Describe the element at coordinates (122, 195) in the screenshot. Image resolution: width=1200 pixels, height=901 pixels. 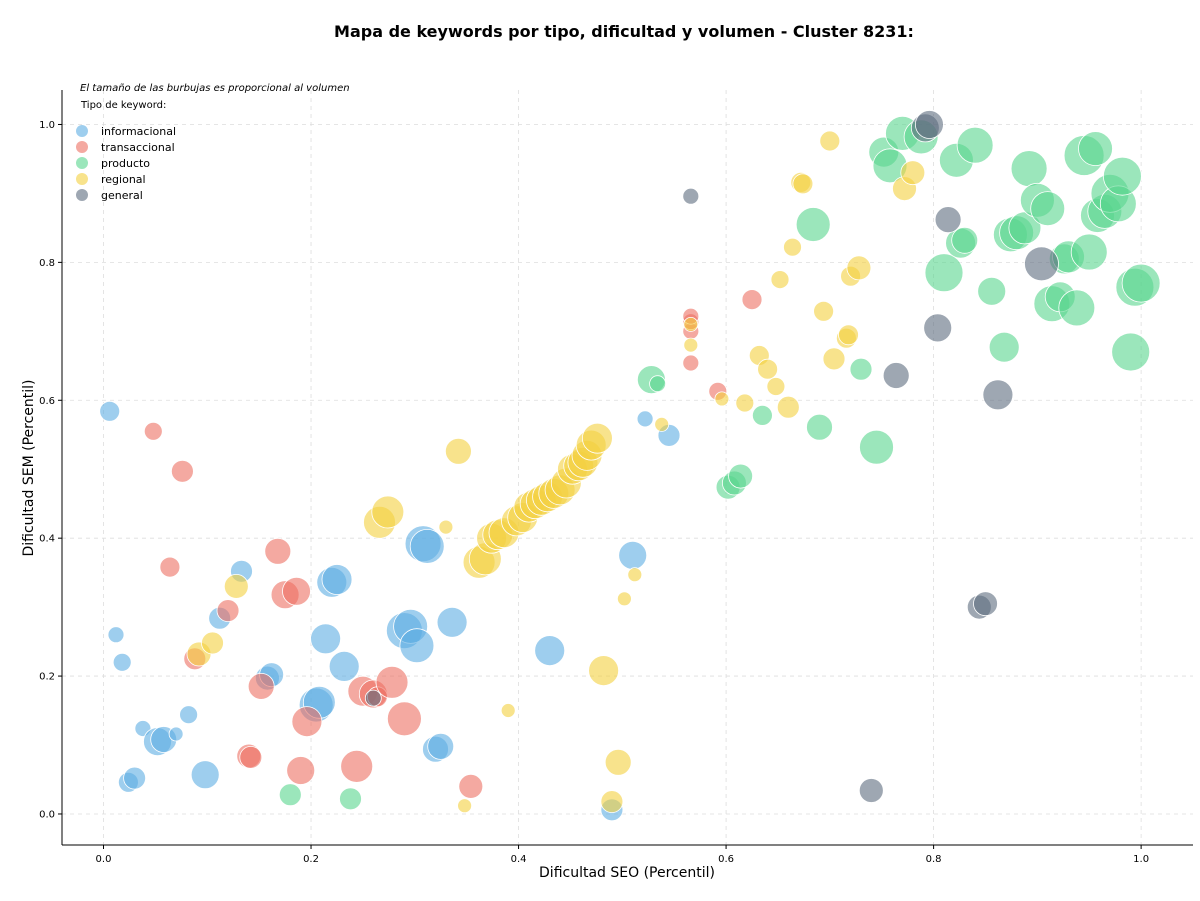
I see `legend-label-general: general` at that location.